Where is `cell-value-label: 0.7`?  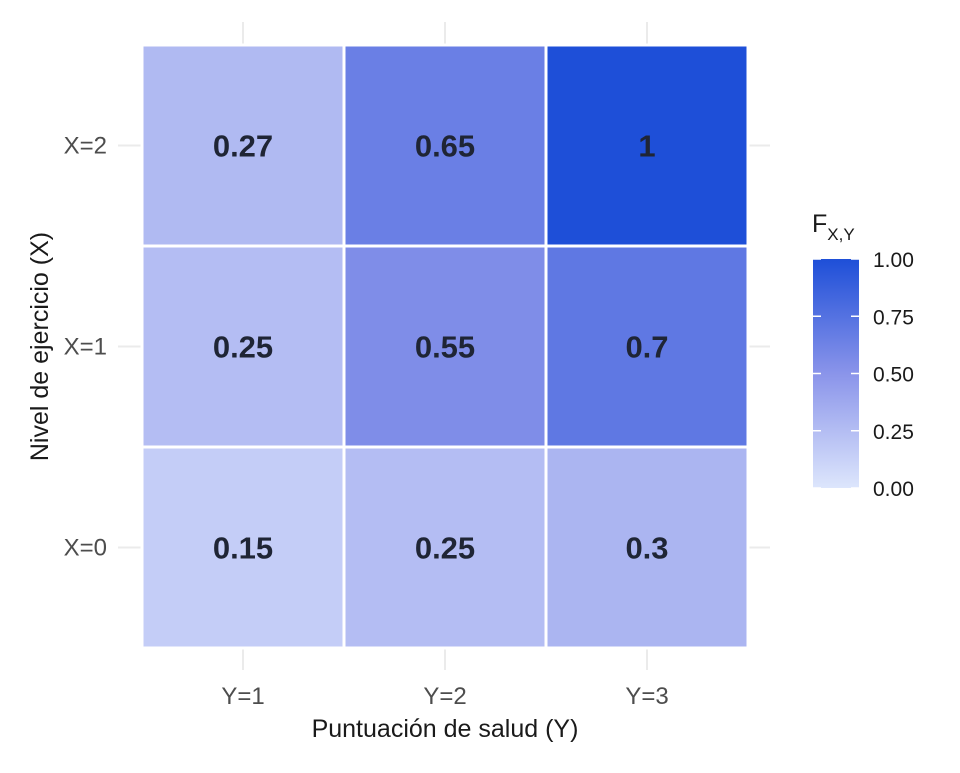
cell-value-label: 0.7 is located at coordinates (646, 347).